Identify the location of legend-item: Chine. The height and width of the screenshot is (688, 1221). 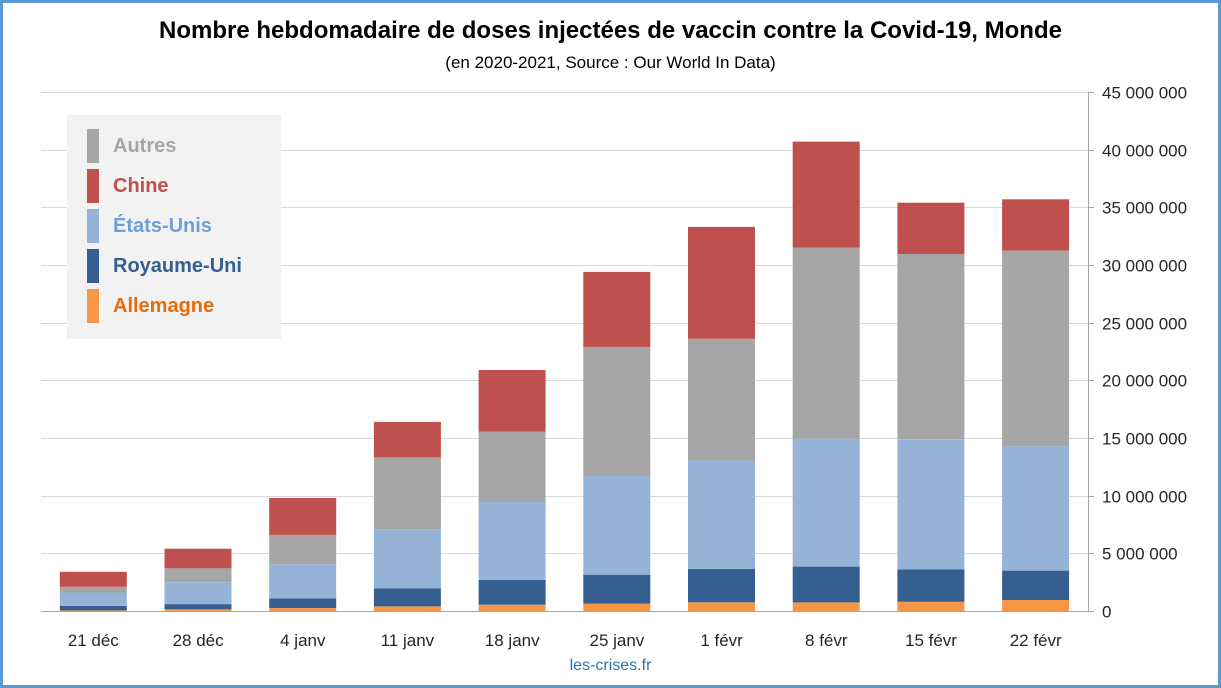
(128, 186).